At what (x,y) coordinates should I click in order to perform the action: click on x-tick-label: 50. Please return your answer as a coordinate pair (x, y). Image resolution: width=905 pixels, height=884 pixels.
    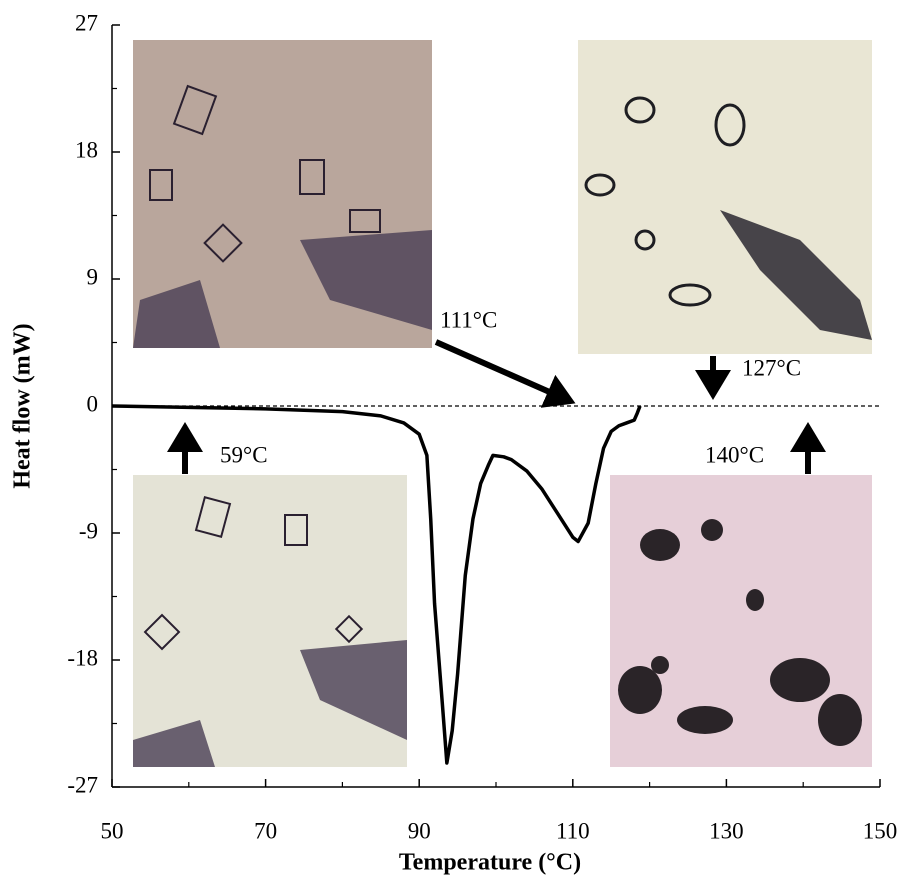
    Looking at the image, I should click on (112, 830).